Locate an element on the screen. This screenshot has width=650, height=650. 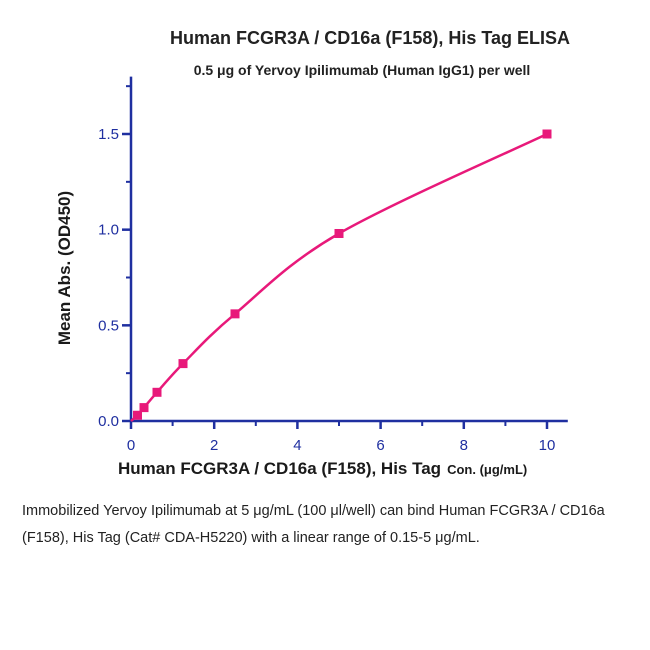
y-tick-label: 0.5 is located at coordinates (108, 325).